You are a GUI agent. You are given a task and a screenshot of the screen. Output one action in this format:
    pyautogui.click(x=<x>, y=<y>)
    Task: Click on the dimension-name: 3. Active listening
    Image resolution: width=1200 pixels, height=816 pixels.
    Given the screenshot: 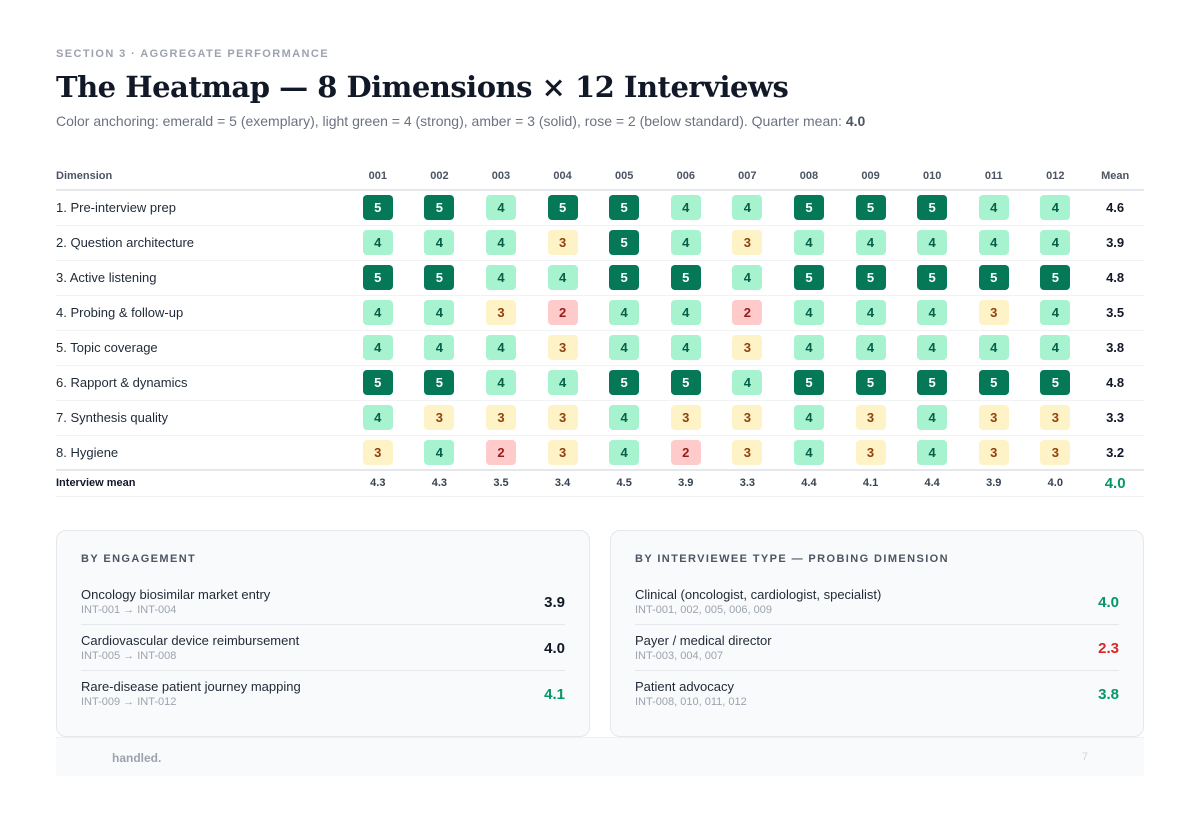 What is the action you would take?
    pyautogui.click(x=201, y=278)
    